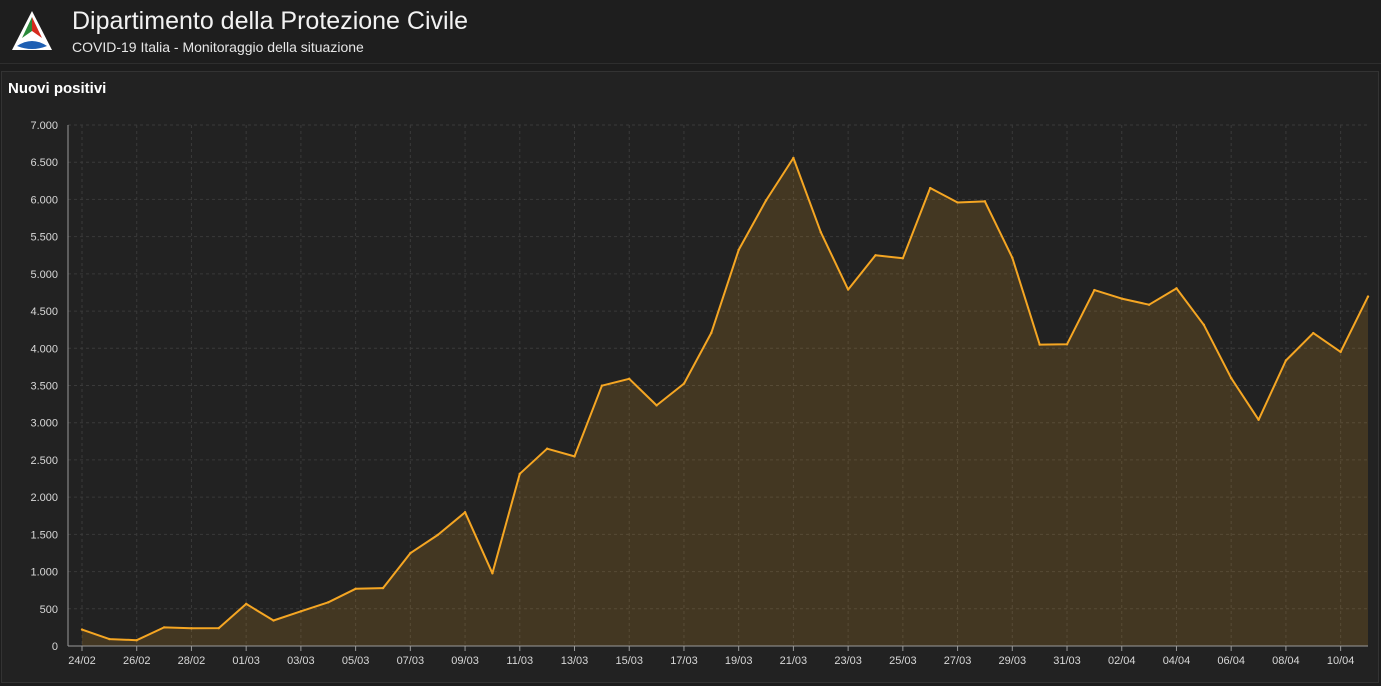 The image size is (1381, 686). What do you see at coordinates (57, 88) in the screenshot?
I see `chart-title: Nuovi positivi` at bounding box center [57, 88].